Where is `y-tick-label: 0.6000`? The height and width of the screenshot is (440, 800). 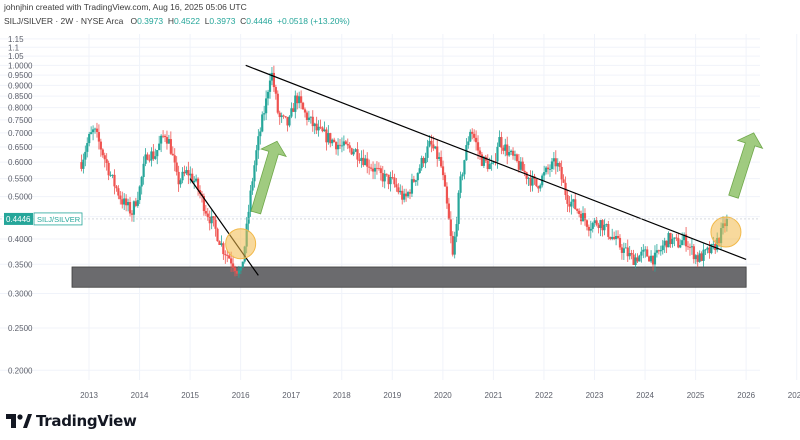
y-tick-label: 0.6000 is located at coordinates (20, 162).